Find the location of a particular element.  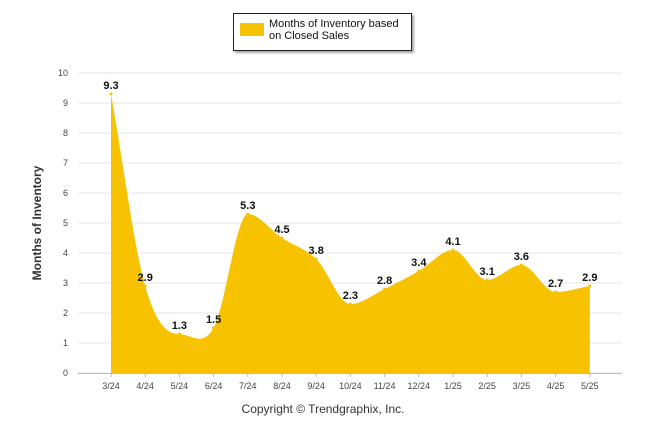

x-tick-label: 10/24 is located at coordinates (350, 386).